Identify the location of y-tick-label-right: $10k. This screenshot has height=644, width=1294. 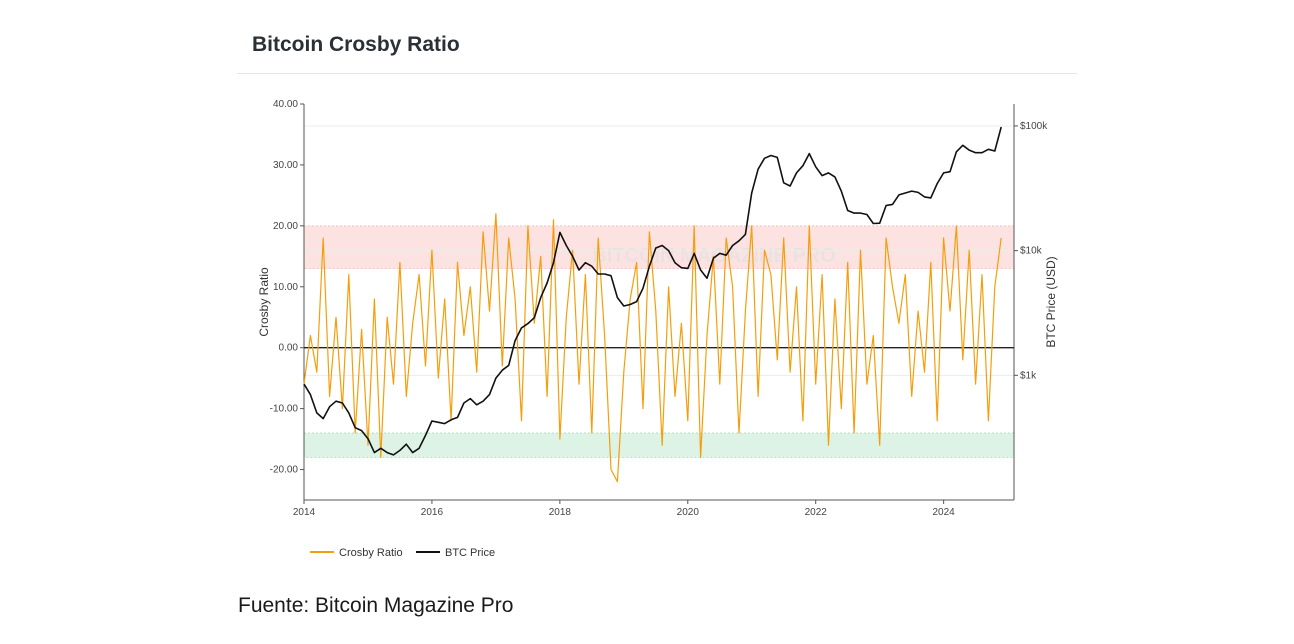
(1031, 251).